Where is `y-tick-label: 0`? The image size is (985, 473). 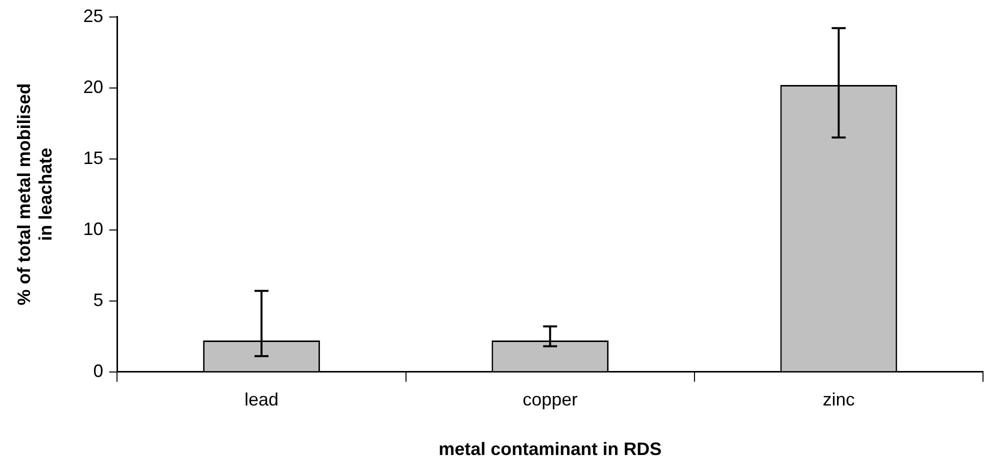 y-tick-label: 0 is located at coordinates (98, 370).